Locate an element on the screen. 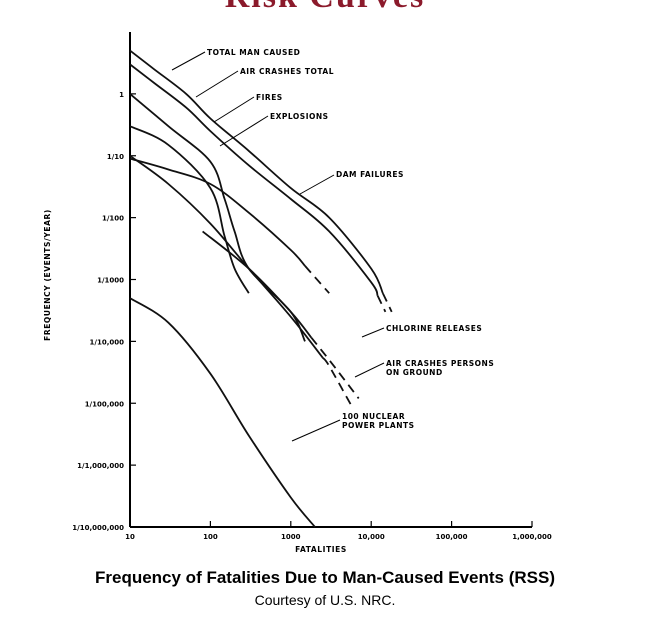 The image size is (650, 621). x-tick-label: 100 is located at coordinates (210, 537).